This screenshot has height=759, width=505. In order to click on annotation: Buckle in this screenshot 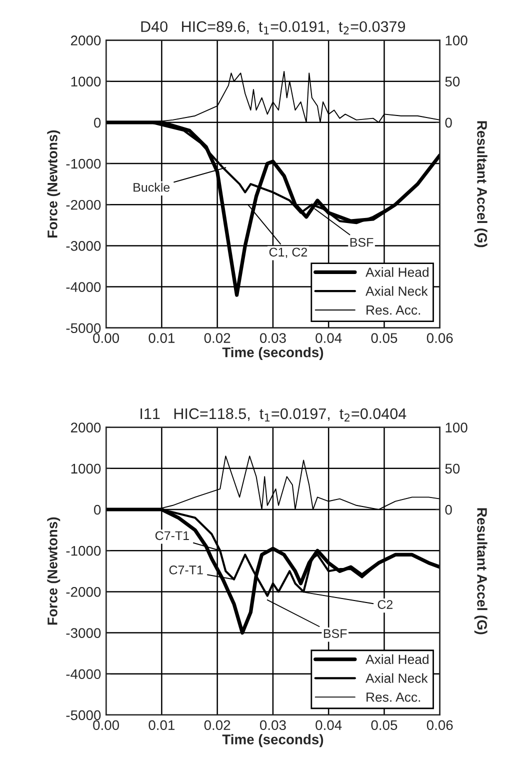, I will do `click(152, 187)`.